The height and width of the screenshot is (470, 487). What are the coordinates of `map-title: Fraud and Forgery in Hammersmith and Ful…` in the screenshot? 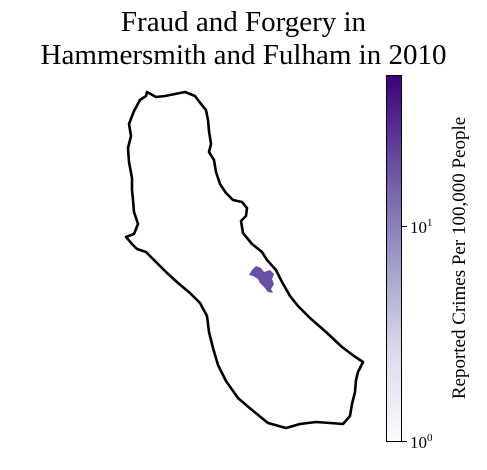 It's located at (243, 39).